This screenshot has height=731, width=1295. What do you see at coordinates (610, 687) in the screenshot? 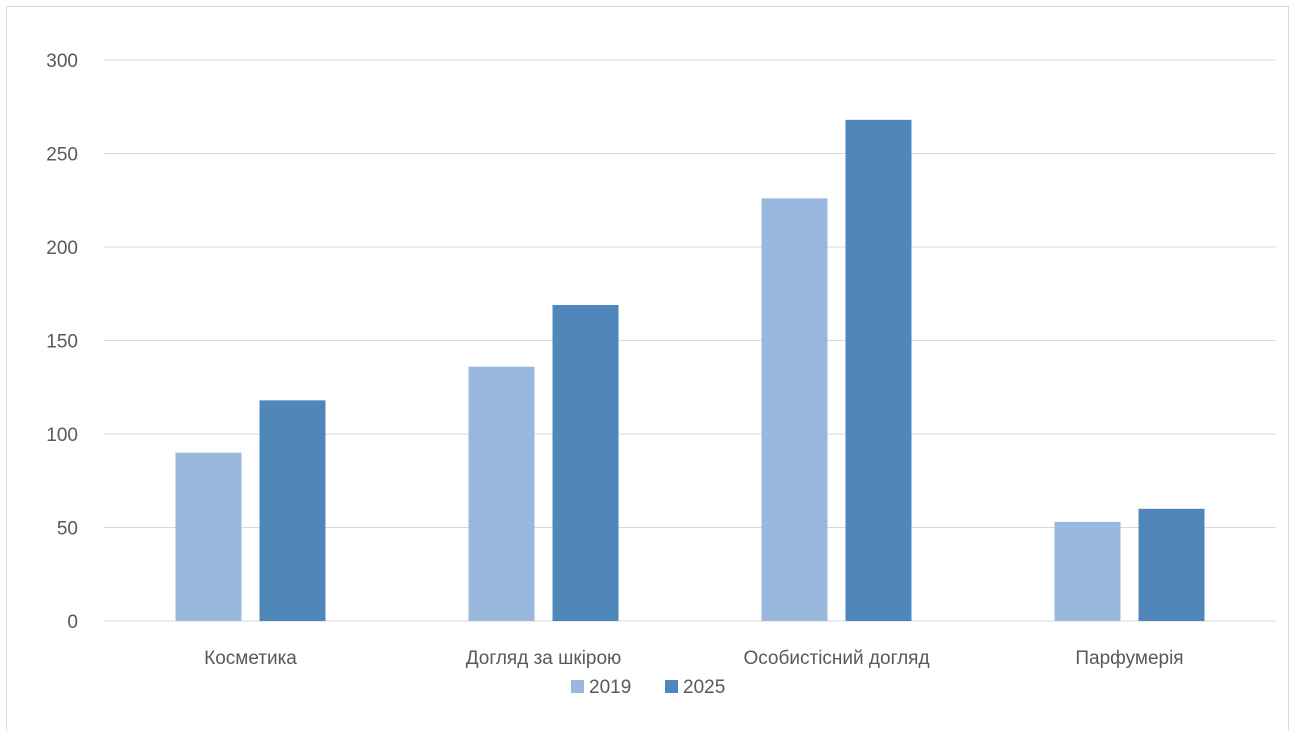
I see `legend-label: 2019` at bounding box center [610, 687].